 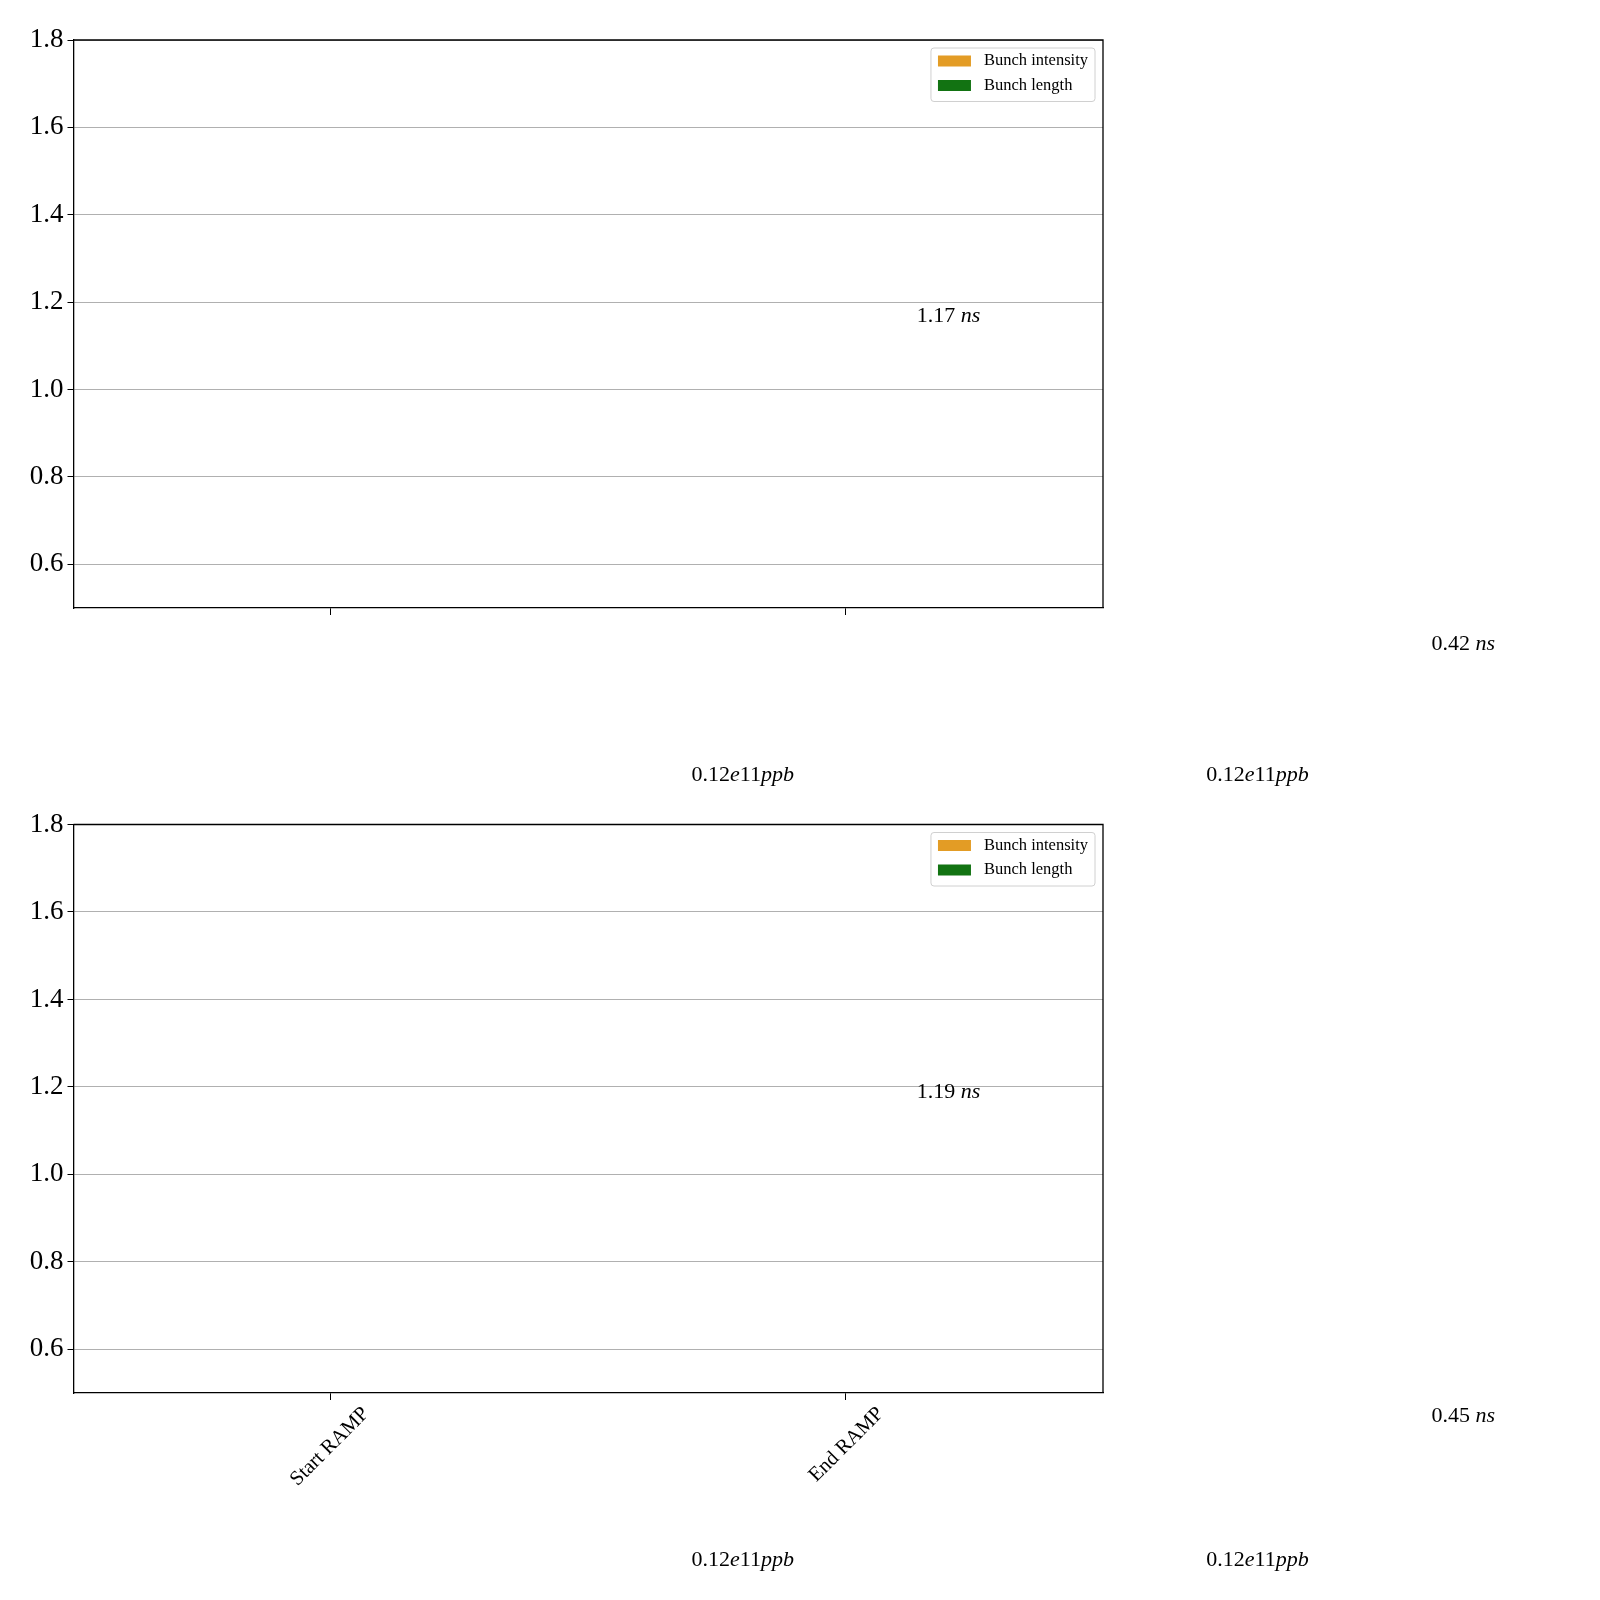 What do you see at coordinates (1463, 642) in the screenshot?
I see `text: 0.42 ns` at bounding box center [1463, 642].